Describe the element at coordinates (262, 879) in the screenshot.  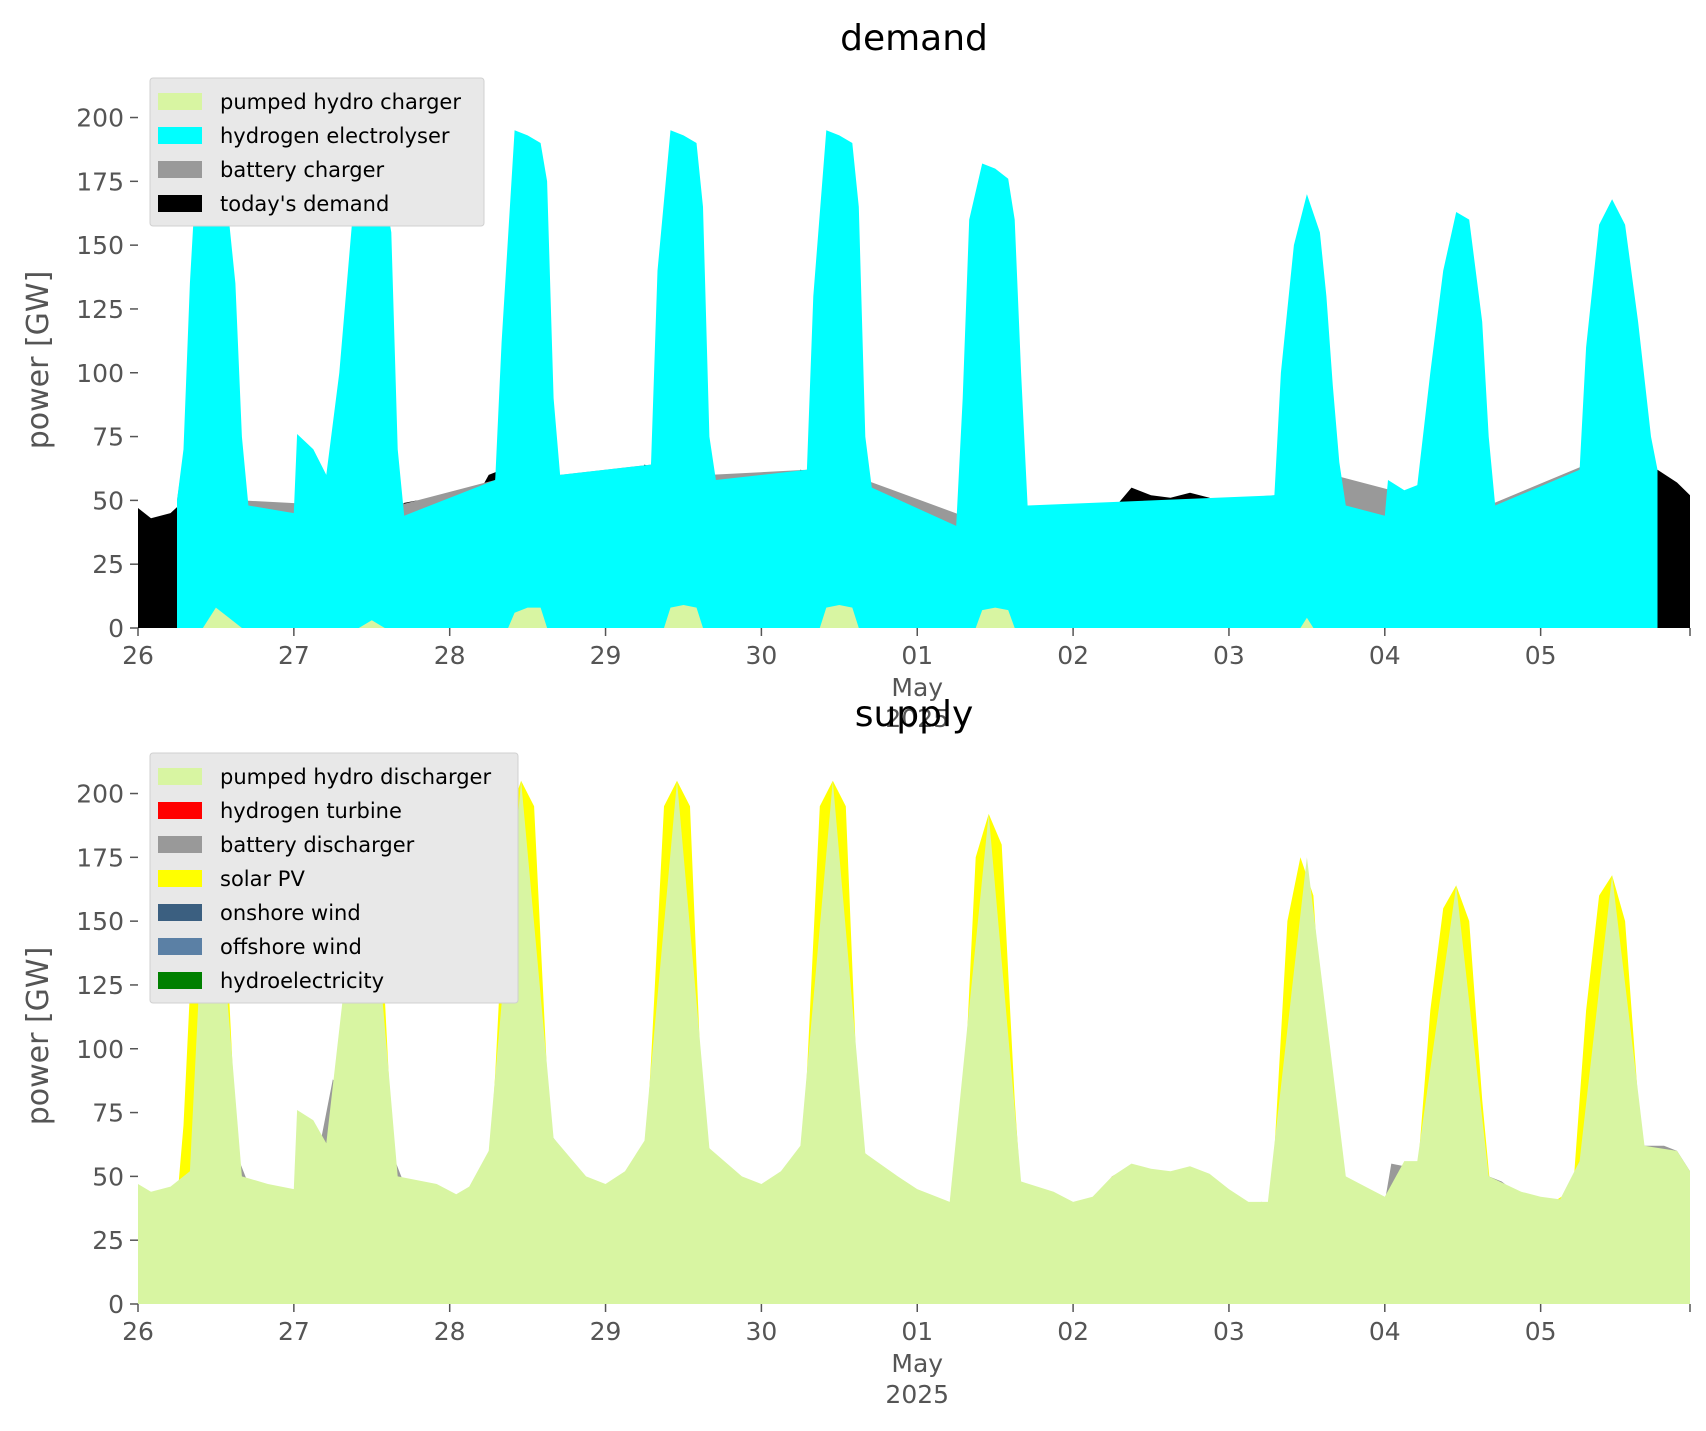
I see `legend-label-solar-pv: solar PV` at that location.